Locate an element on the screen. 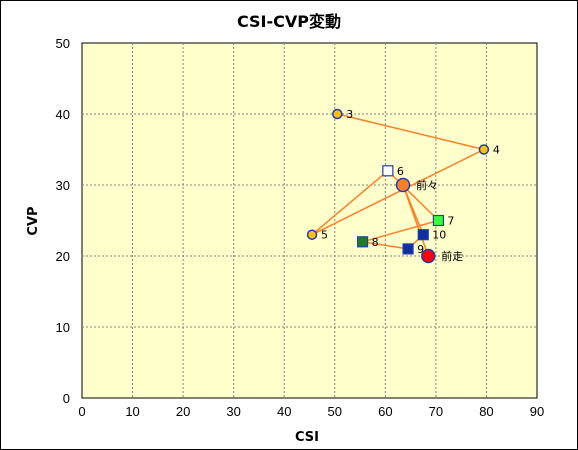 The height and width of the screenshot is (450, 578). x-tick-label: 80 is located at coordinates (486, 411).